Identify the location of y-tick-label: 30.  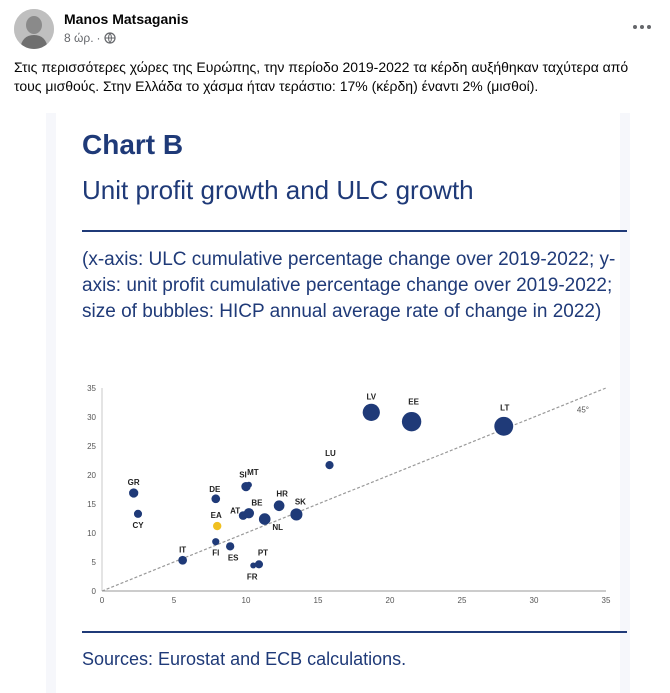
(91, 417).